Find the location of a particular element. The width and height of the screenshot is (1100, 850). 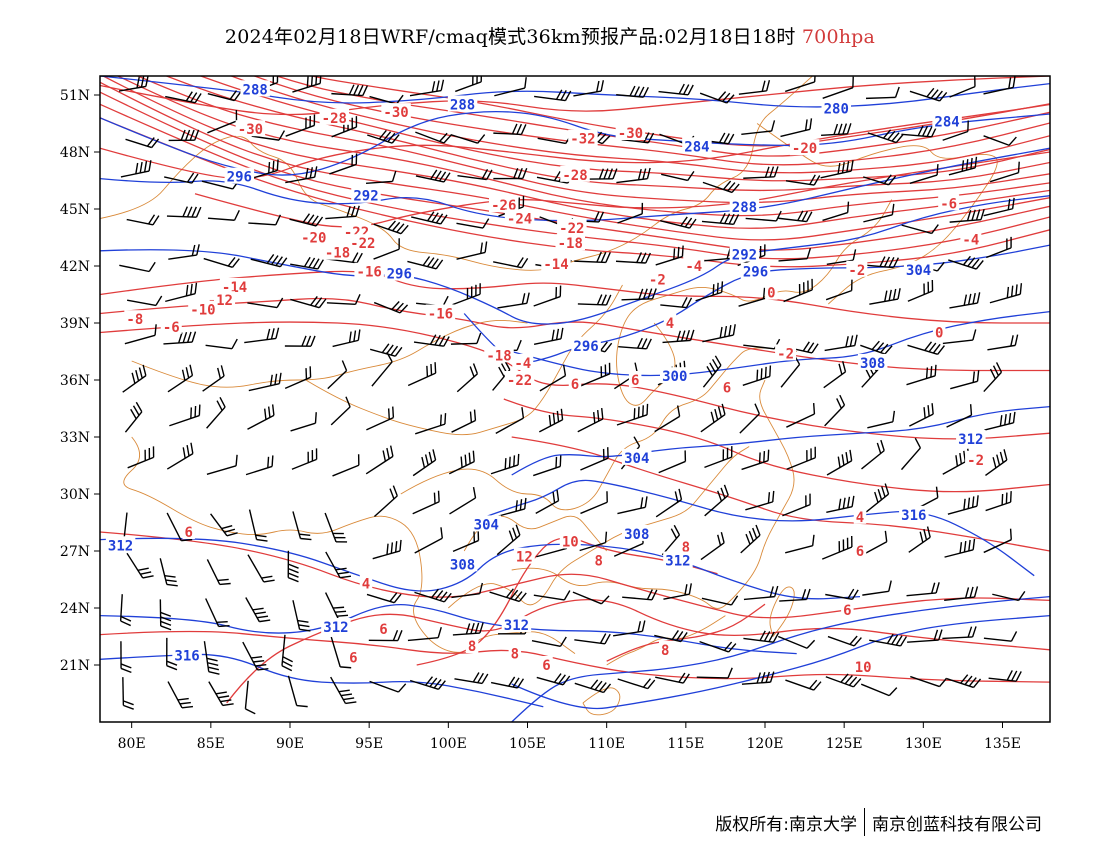

lon-tick-label: 125E is located at coordinates (844, 744).